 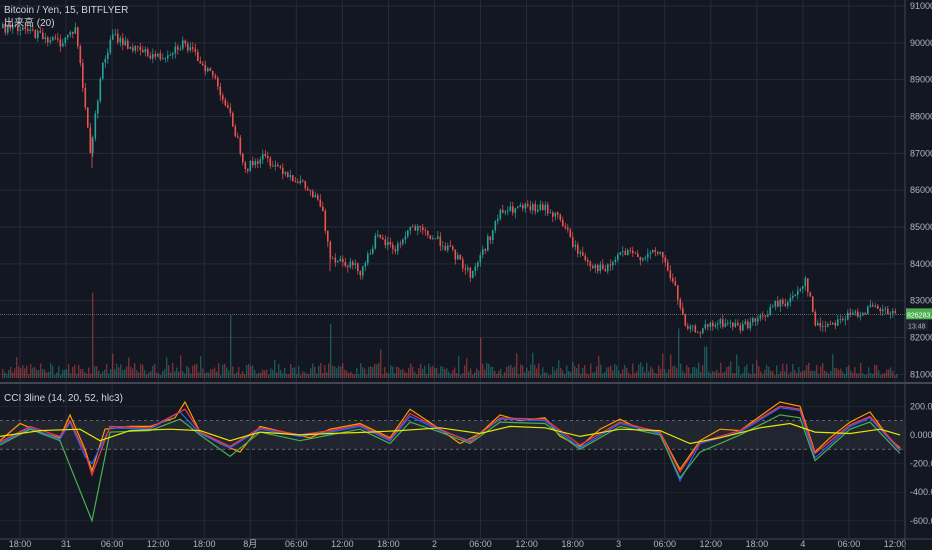 I want to click on cci-indicator-label: CCI 3line (14, 20, 52, hlc3), so click(x=63, y=398).